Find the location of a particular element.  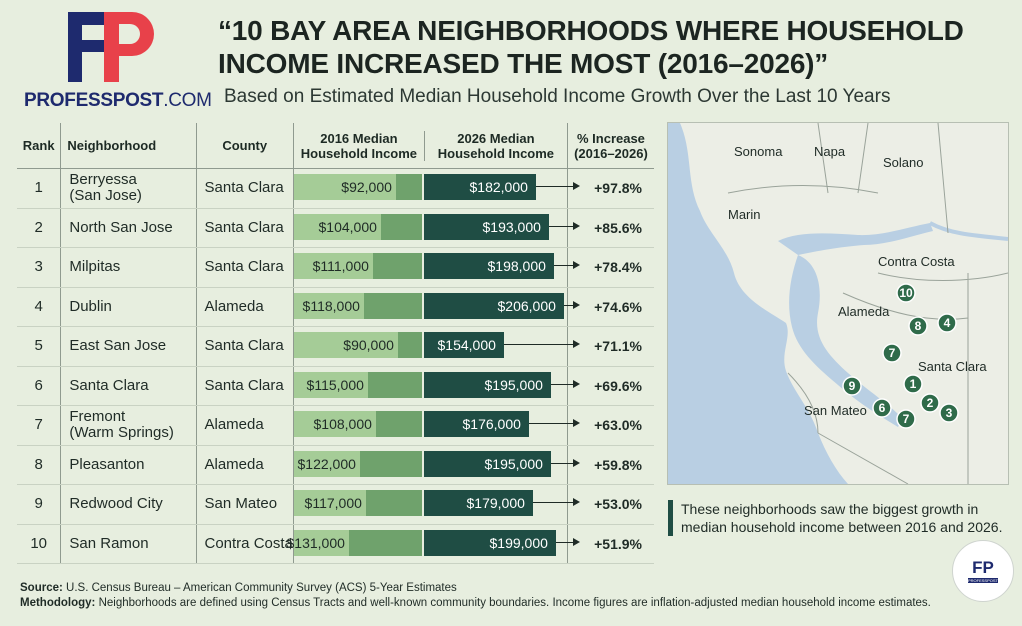

svg-text: 4 is located at coordinates (947, 323).